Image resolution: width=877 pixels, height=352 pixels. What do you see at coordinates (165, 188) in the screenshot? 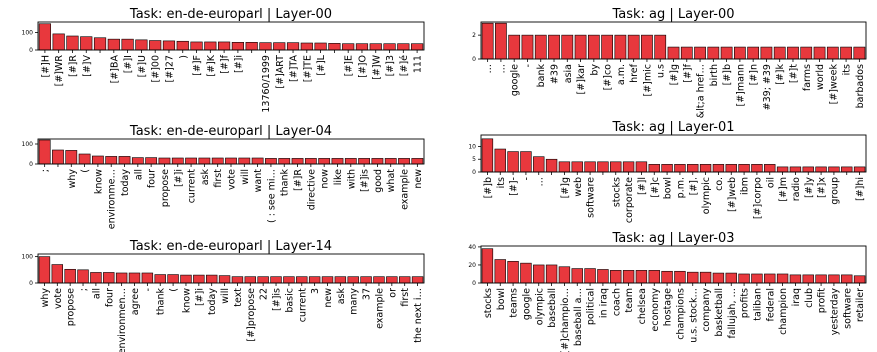
I see `x-tick-label: propose` at bounding box center [165, 188].